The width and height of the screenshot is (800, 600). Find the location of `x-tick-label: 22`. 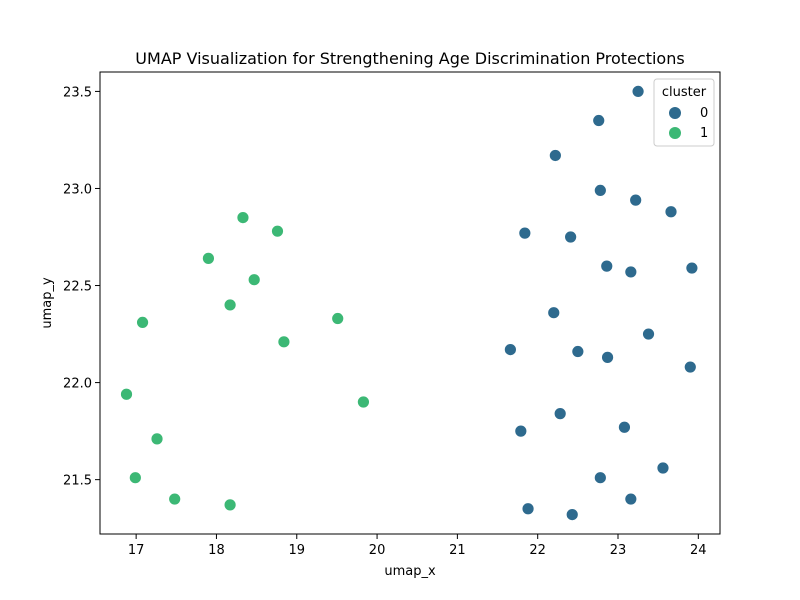

x-tick-label: 22 is located at coordinates (537, 550).